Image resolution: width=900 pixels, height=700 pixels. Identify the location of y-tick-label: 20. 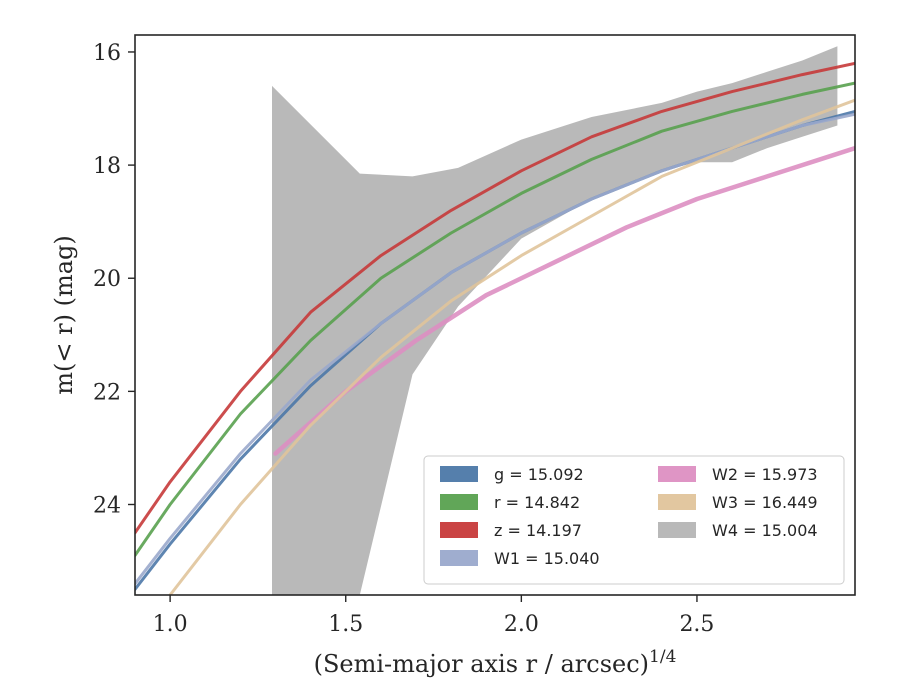
(107, 279).